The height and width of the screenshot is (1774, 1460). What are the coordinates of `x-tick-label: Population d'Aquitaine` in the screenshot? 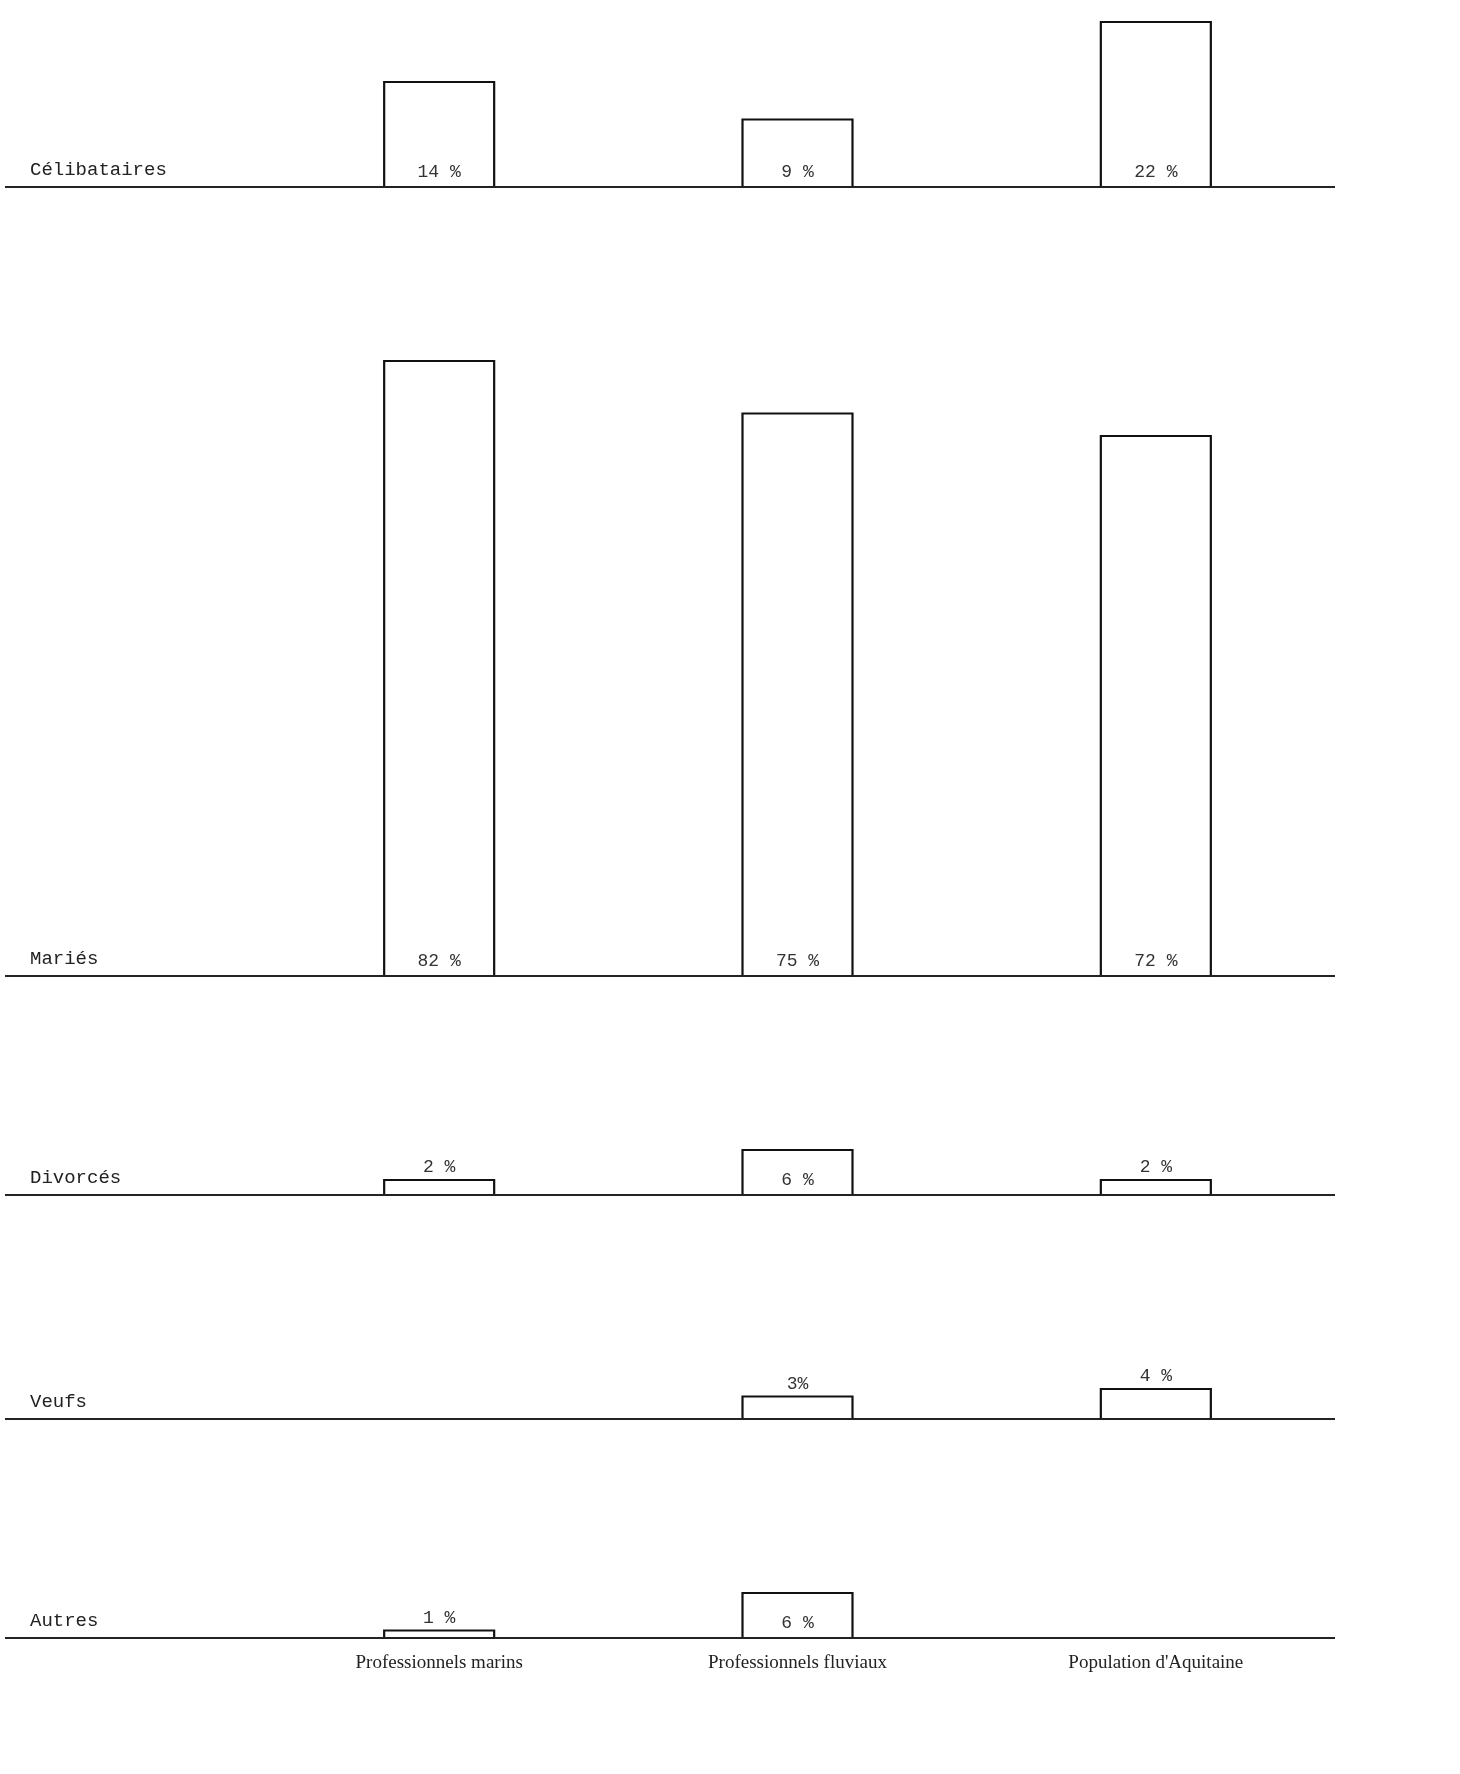 It's located at (1156, 1661).